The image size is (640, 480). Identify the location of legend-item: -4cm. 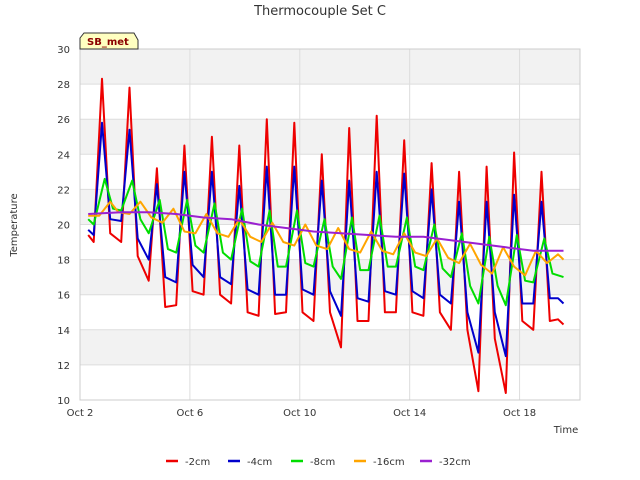
(250, 462).